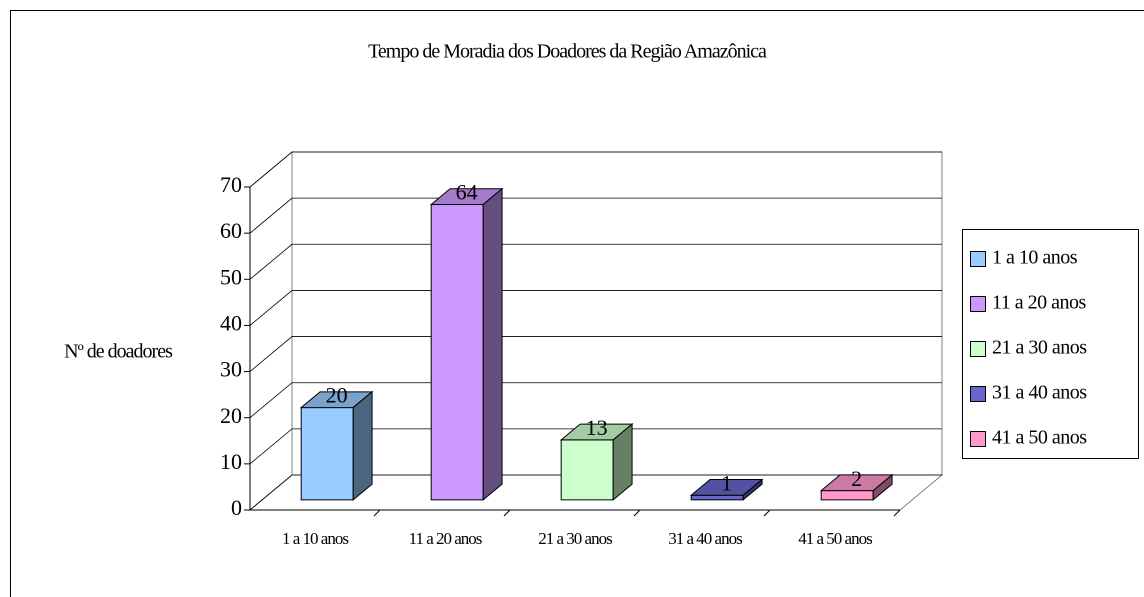 This screenshot has height=597, width=1144. What do you see at coordinates (231, 461) in the screenshot?
I see `y-tick-label: 10` at bounding box center [231, 461].